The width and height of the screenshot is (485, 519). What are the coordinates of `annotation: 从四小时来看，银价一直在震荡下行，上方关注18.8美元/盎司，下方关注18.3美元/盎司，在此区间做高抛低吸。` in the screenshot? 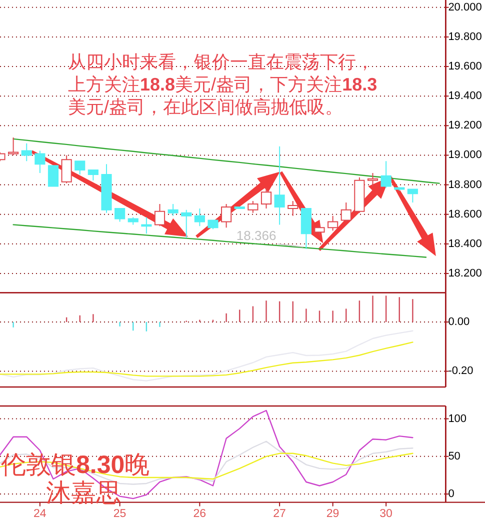 It's located at (223, 84).